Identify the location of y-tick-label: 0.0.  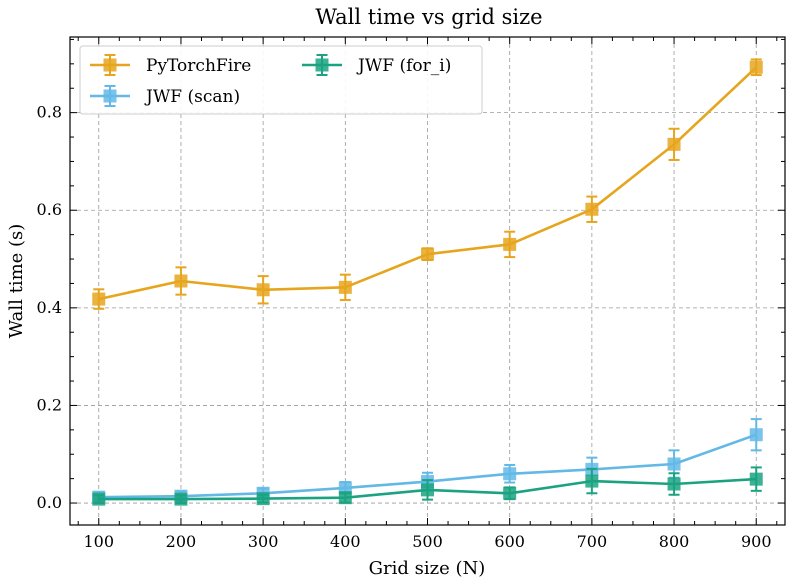
(49, 502).